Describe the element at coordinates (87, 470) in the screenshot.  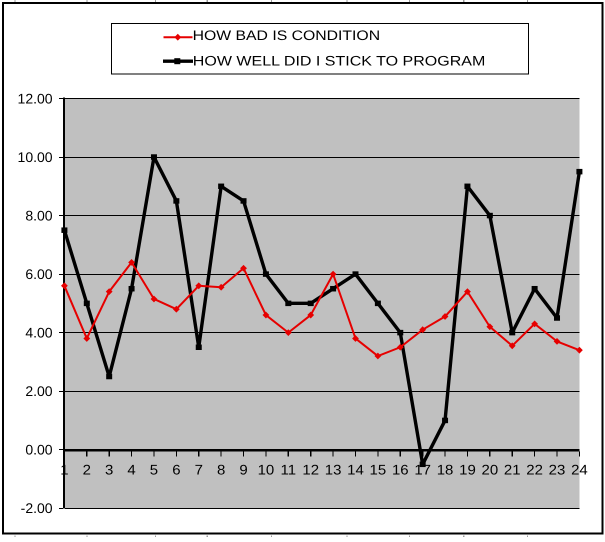
I see `svg-text: 2` at that location.